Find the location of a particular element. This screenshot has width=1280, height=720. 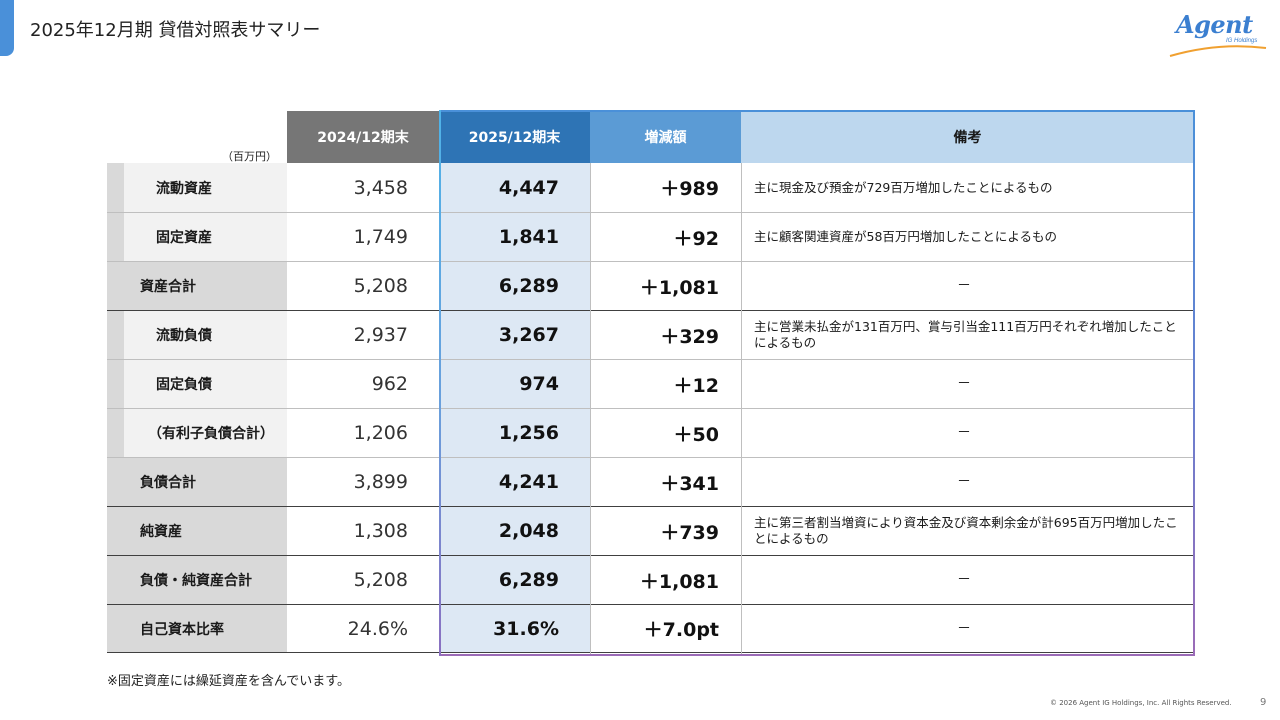

column-header-remarks: 備考 is located at coordinates (967, 137).